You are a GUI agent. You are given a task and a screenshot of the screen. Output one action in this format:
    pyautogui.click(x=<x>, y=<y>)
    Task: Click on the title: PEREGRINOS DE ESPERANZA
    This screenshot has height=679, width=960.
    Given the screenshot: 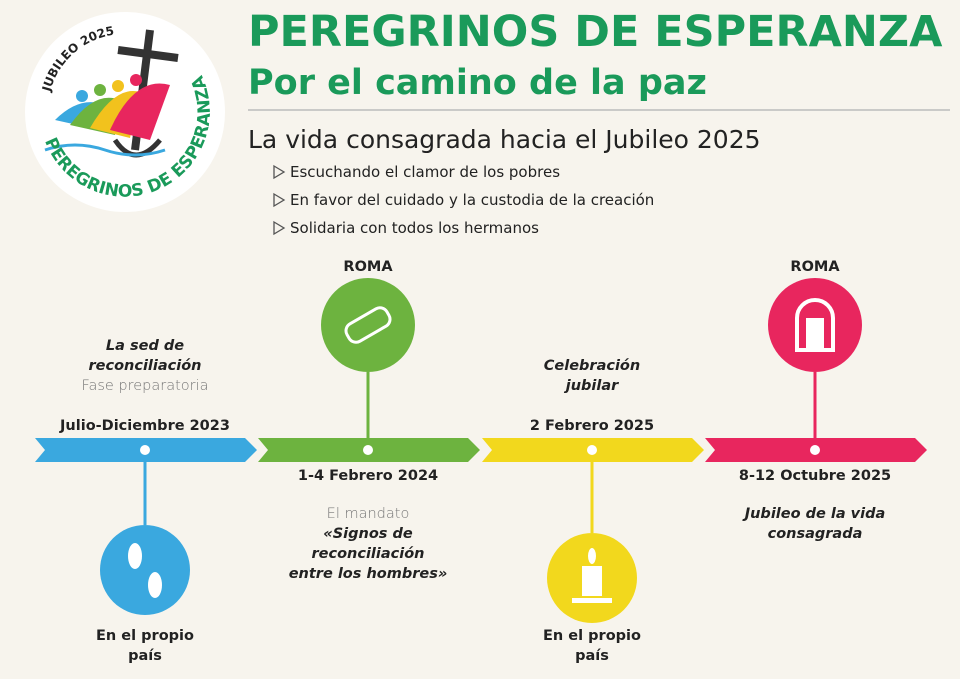 What is the action you would take?
    pyautogui.click(x=595, y=32)
    